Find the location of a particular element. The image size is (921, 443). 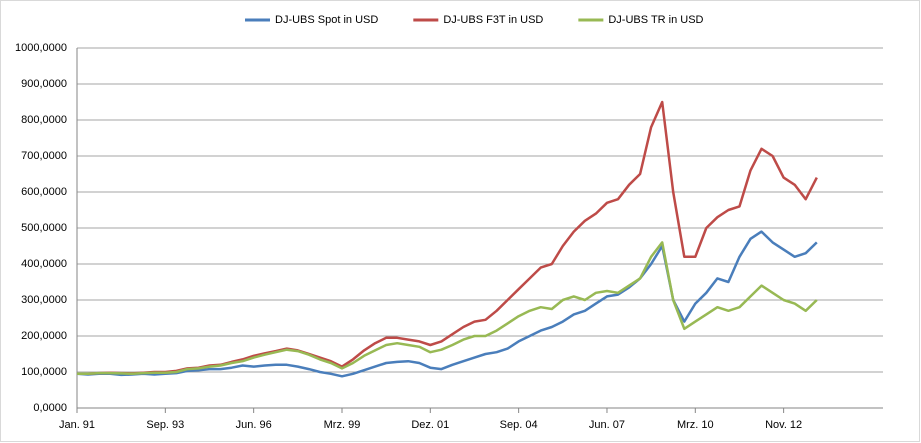

y-tick-label: 500,0000 is located at coordinates (44, 228).